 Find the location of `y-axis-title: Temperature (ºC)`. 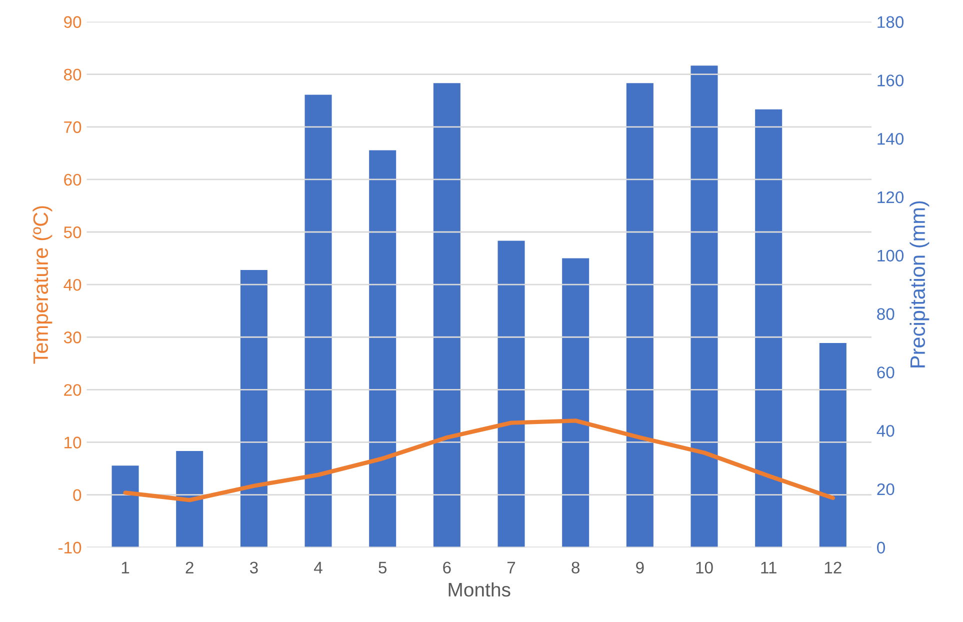

y-axis-title: Temperature (ºC) is located at coordinates (42, 285).